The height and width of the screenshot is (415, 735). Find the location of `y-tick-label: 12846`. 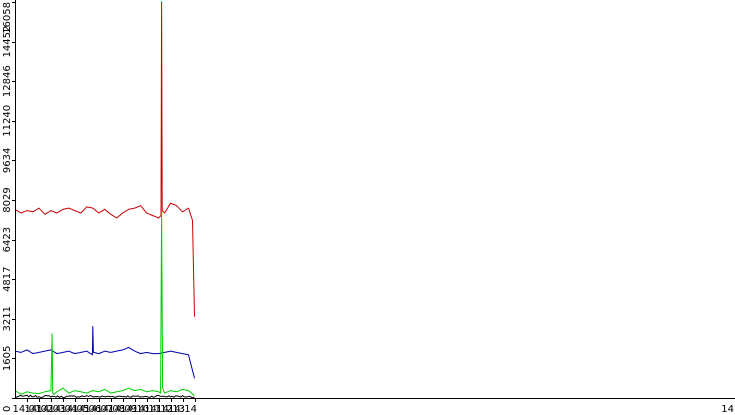

y-tick-label: 12846 is located at coordinates (7, 81).